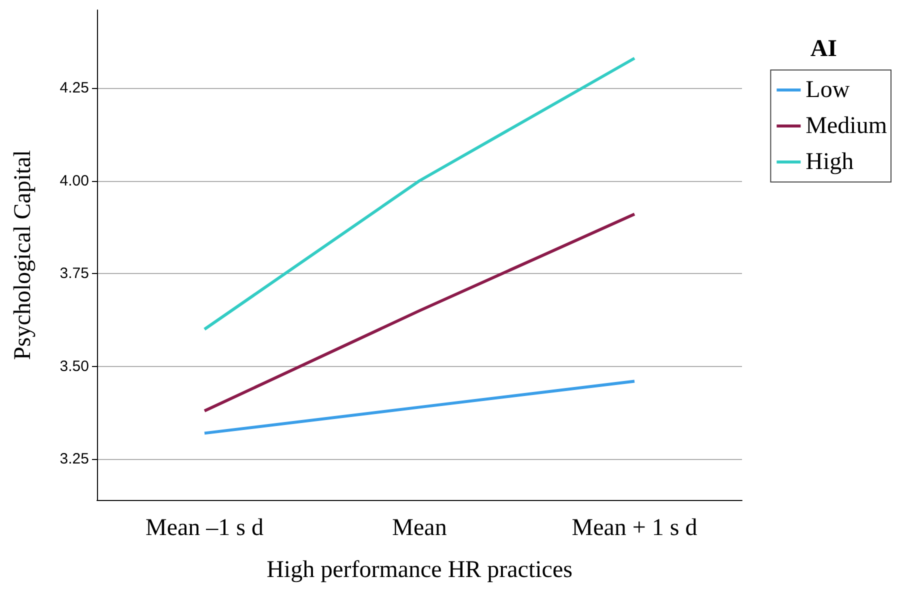 Image resolution: width=897 pixels, height=593 pixels. Describe the element at coordinates (74, 459) in the screenshot. I see `y-tick-label: 3.25` at that location.